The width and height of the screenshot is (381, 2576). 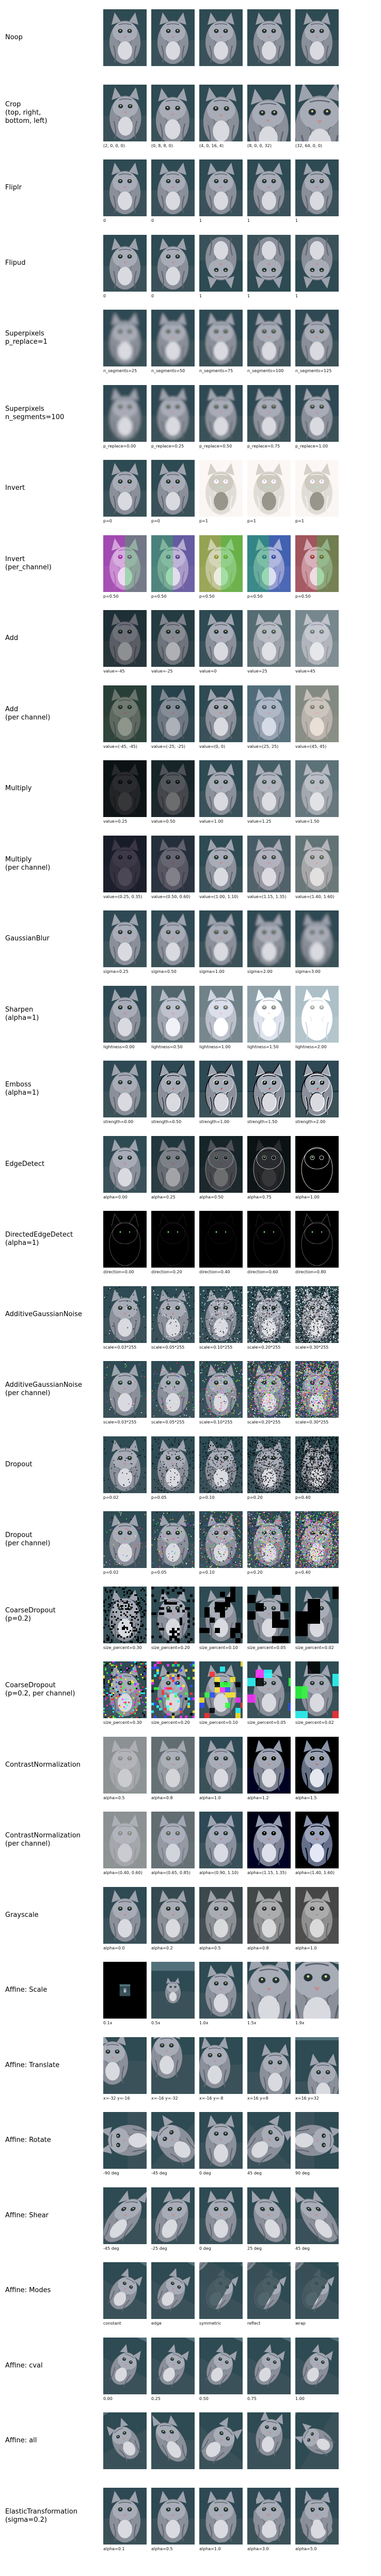 What do you see at coordinates (111, 1497) in the screenshot?
I see `parameter-caption: p=0.02` at bounding box center [111, 1497].